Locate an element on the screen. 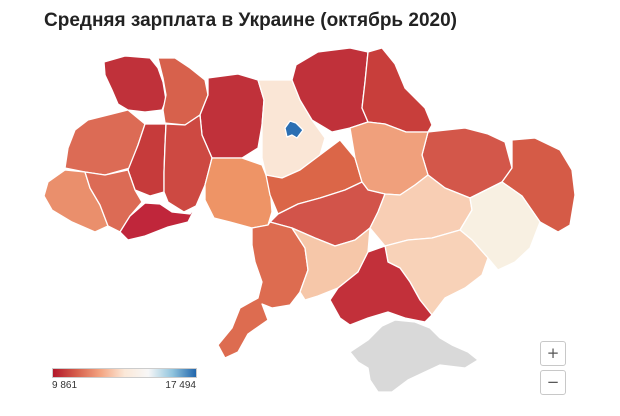 Image resolution: width=620 pixels, height=416 pixels. color-legend: 9 861 17 494 is located at coordinates (124, 386).